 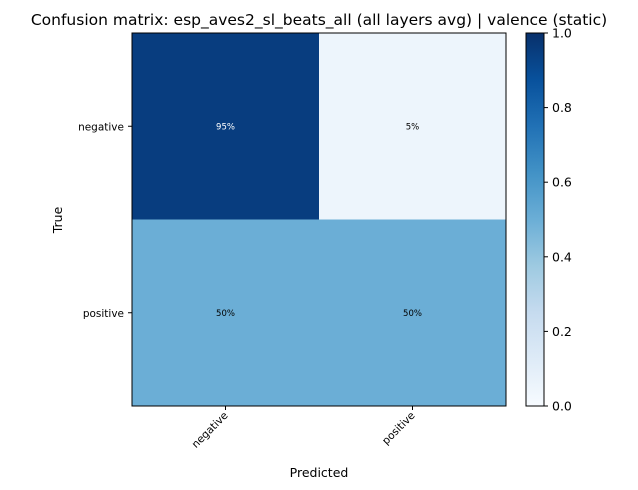 What do you see at coordinates (558, 220) in the screenshot?
I see `colorbar-ticks: 0.0 0.2 0.4 0.6 0.8 1.0` at bounding box center [558, 220].